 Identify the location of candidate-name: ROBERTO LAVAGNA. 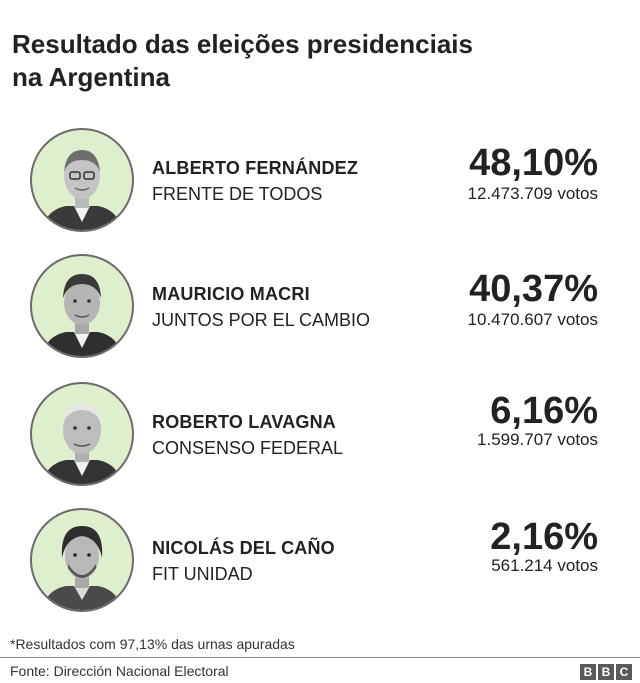
(244, 422).